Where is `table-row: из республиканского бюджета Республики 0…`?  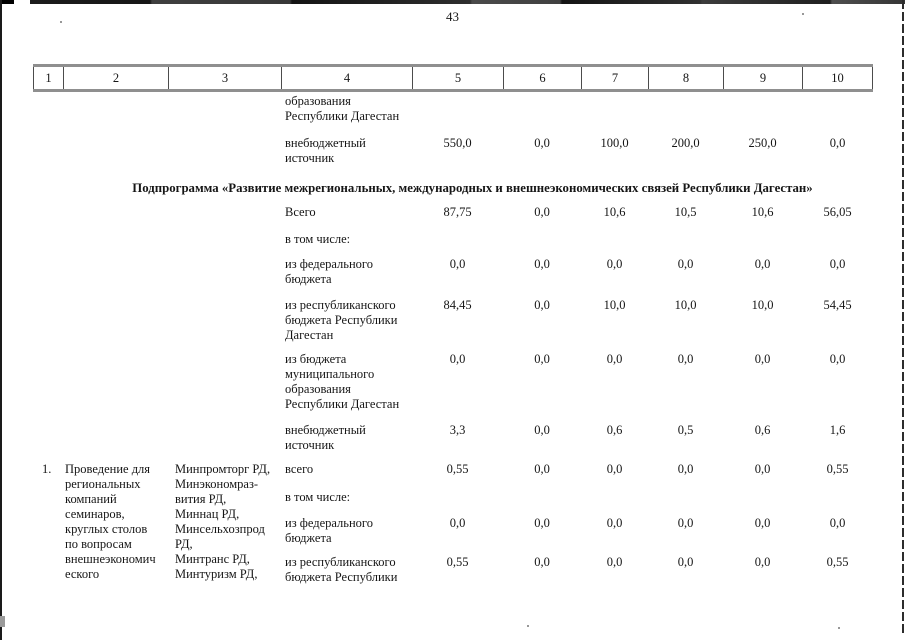 table-row: из республиканского бюджета Республики 0… is located at coordinates (579, 570).